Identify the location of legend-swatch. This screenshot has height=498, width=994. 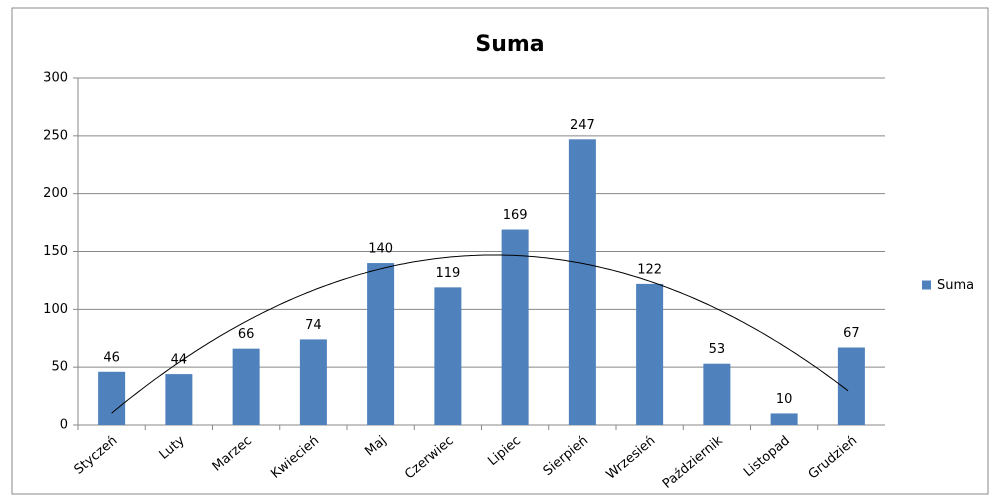
(926, 285).